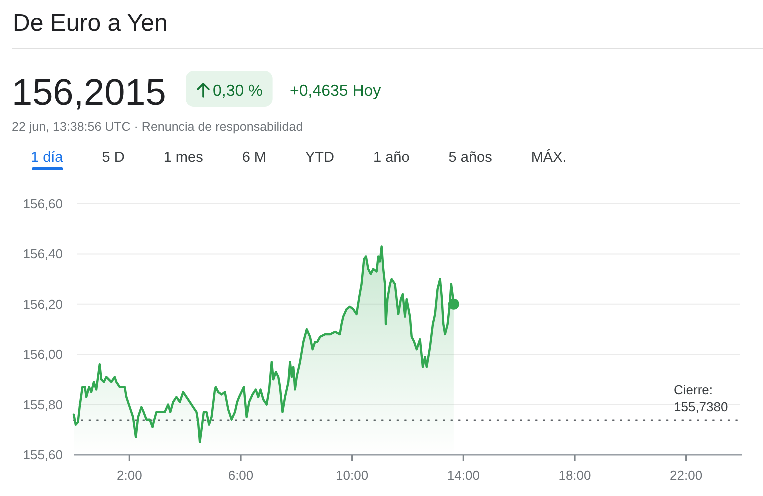 Image resolution: width=763 pixels, height=496 pixels. What do you see at coordinates (47, 158) in the screenshot?
I see `text: 1 día` at bounding box center [47, 158].